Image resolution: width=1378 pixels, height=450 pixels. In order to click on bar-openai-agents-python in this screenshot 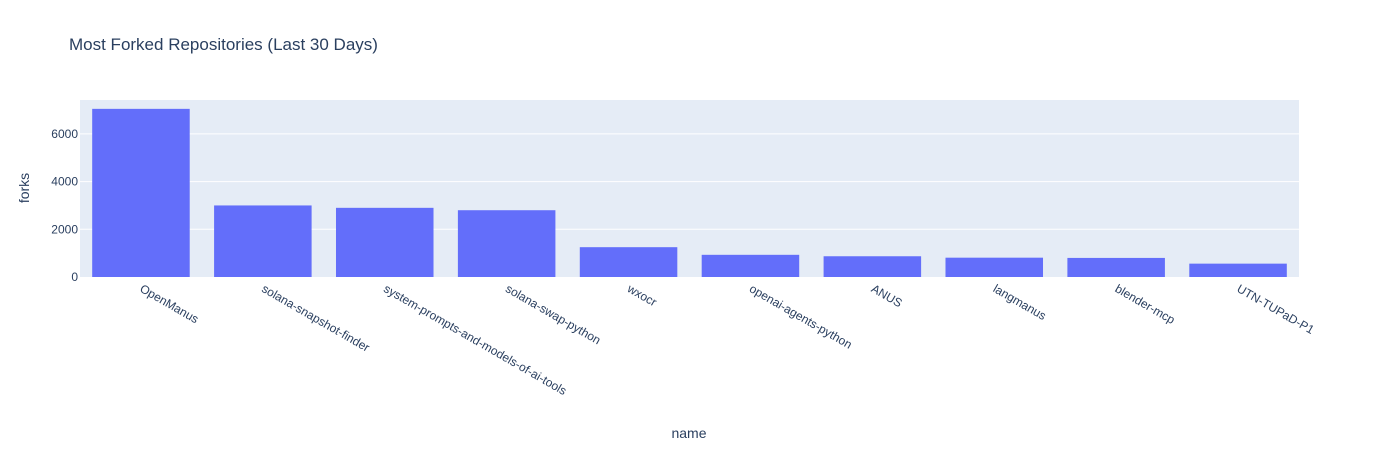, I will do `click(750, 265)`.